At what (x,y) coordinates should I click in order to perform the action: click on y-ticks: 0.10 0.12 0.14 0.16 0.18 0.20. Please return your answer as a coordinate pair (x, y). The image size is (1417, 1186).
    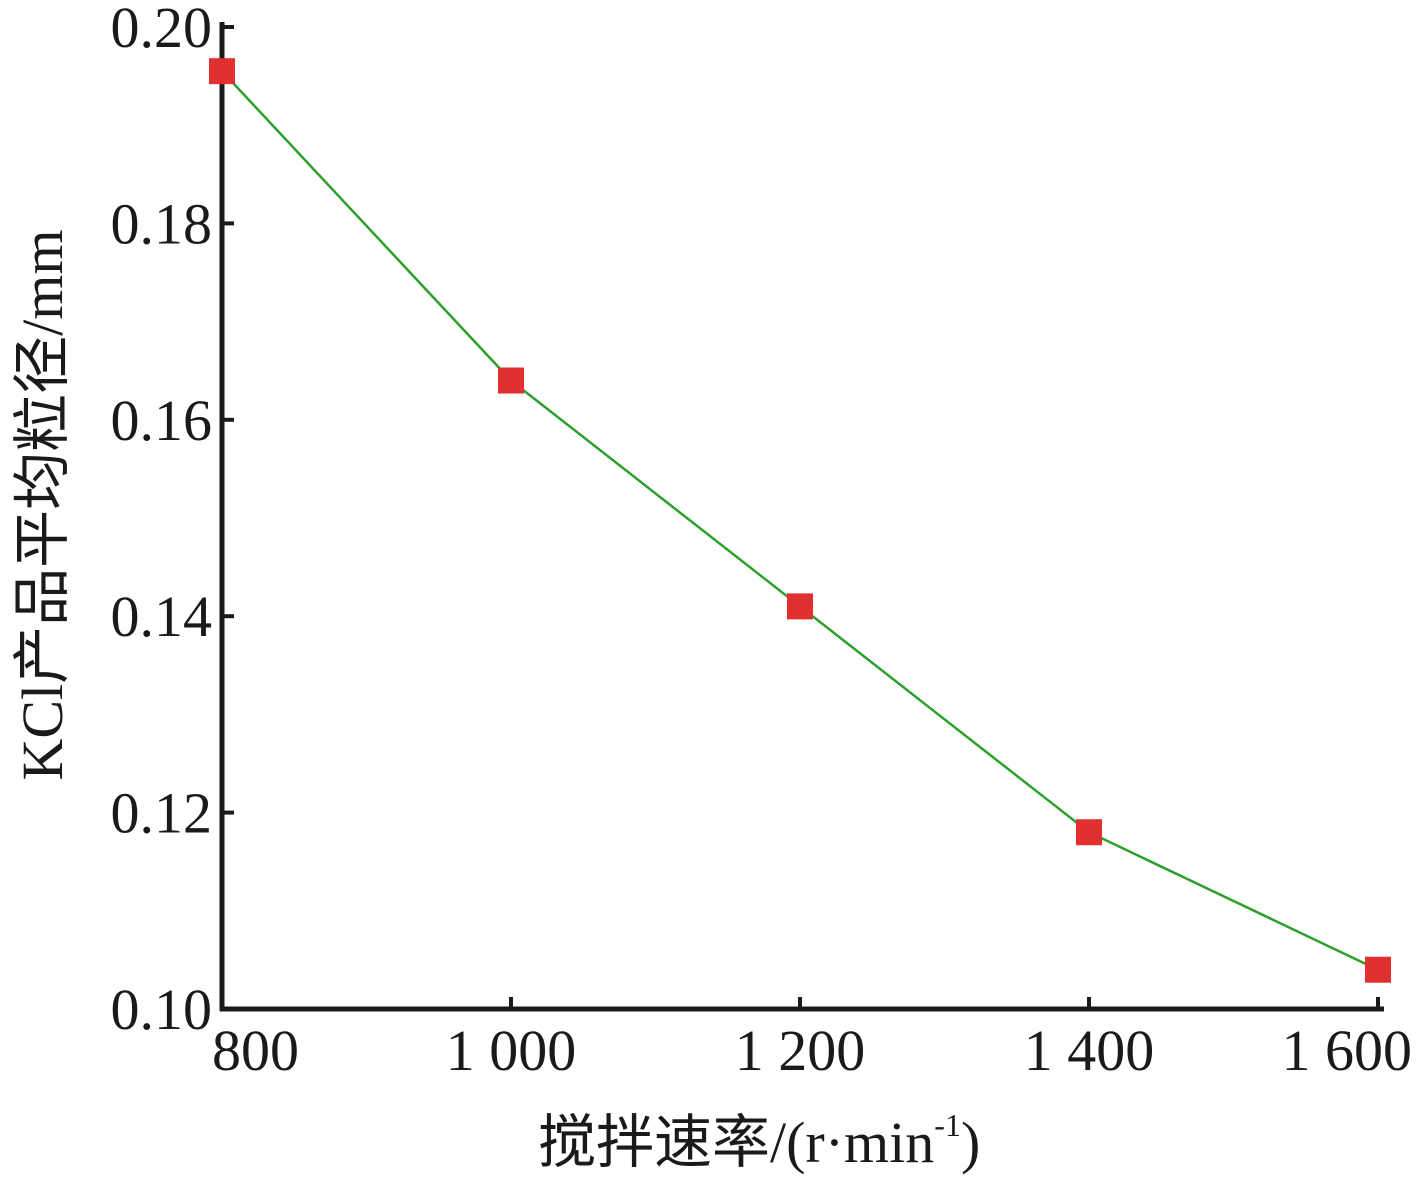
    Looking at the image, I should click on (172, 521).